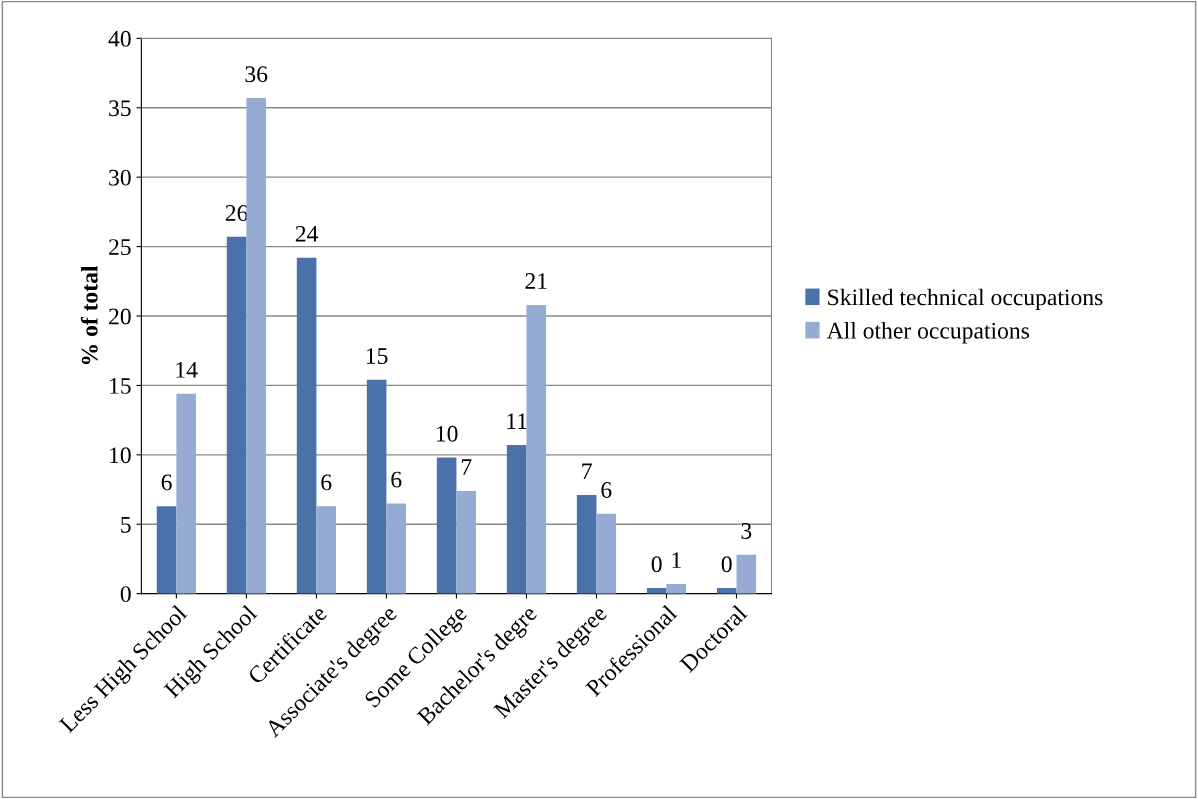 This screenshot has width=1198, height=799. What do you see at coordinates (120, 247) in the screenshot?
I see `y-tick-label: 25` at bounding box center [120, 247].